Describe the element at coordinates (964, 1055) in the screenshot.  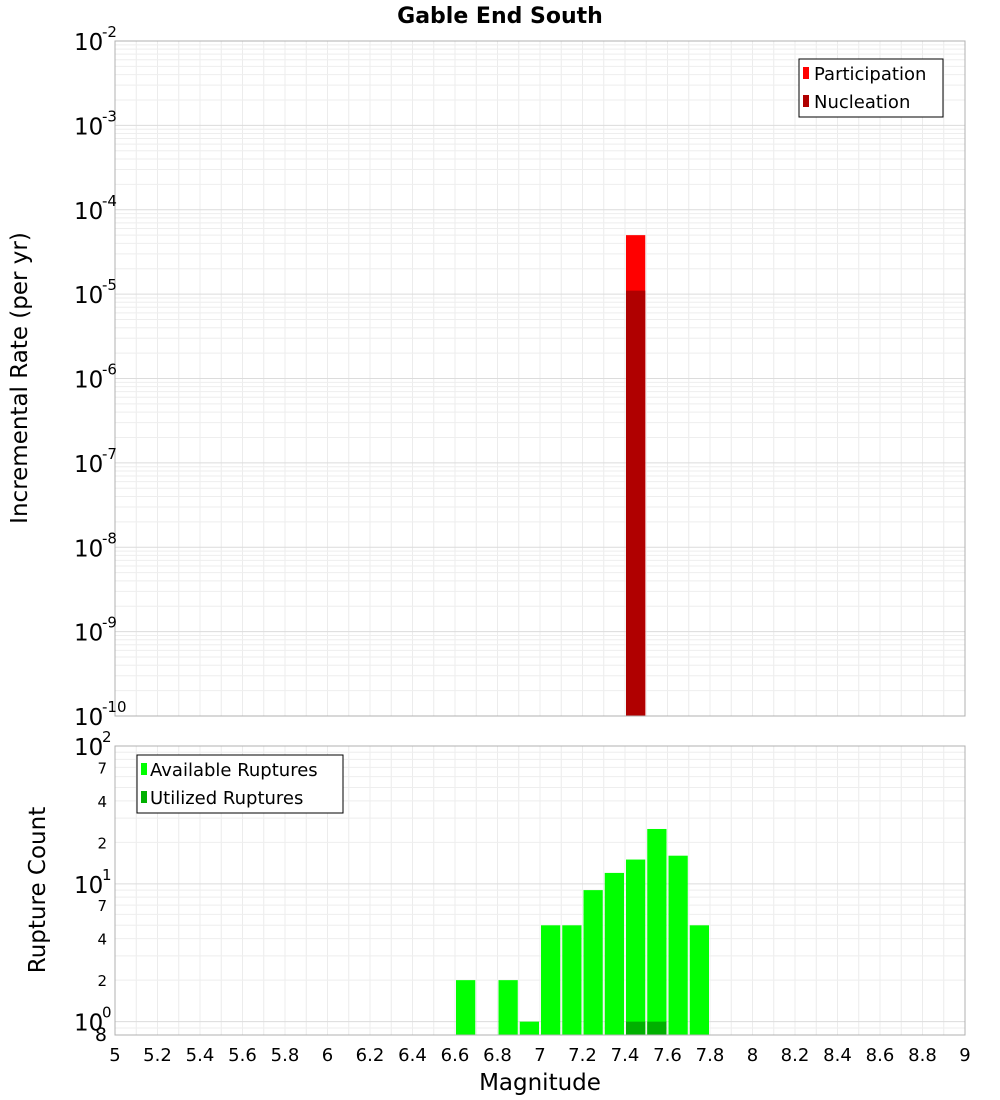
I see `x-tick-label: 9` at that location.